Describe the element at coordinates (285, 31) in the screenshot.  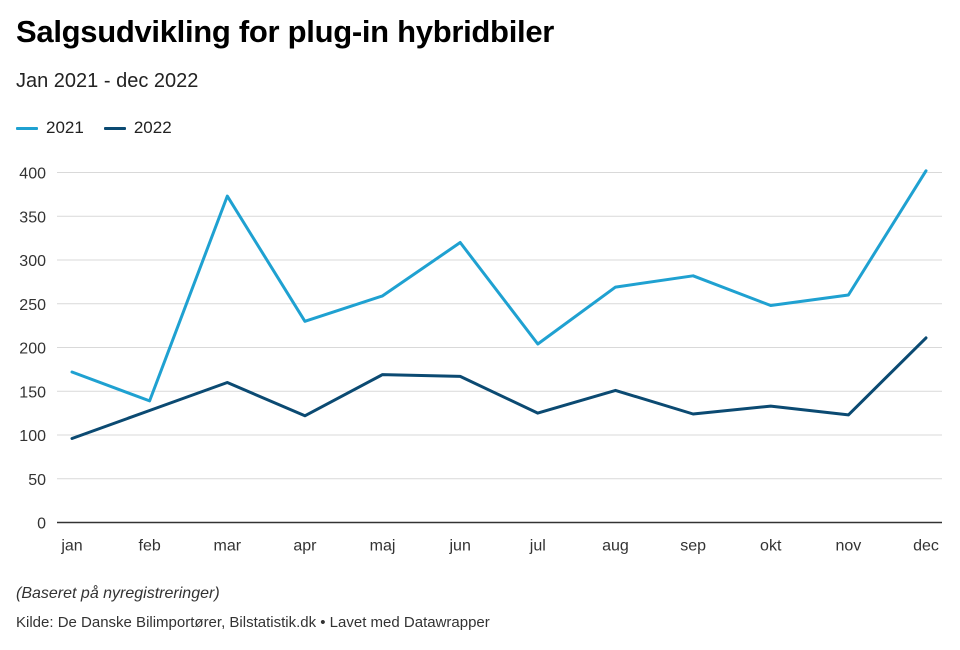
I see `chart-title: Salgsudvikling for plug-in hybridbiler` at that location.